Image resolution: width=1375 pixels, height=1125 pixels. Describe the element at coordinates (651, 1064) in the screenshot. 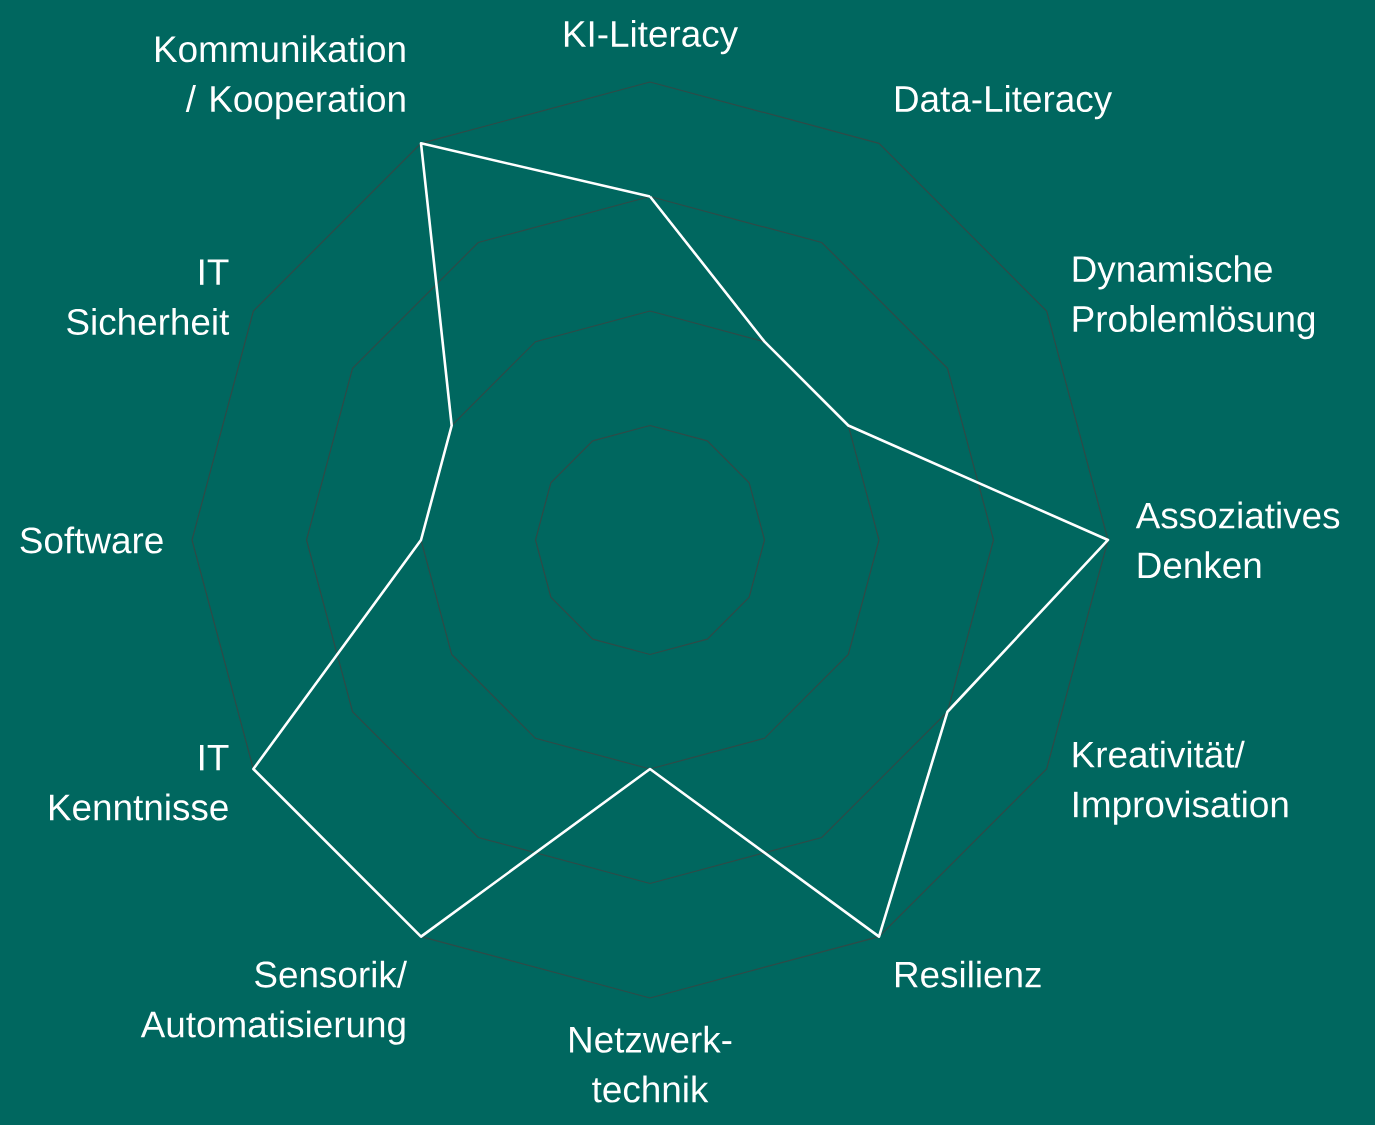

I see `spoke-label: Netzwerk-technik` at that location.